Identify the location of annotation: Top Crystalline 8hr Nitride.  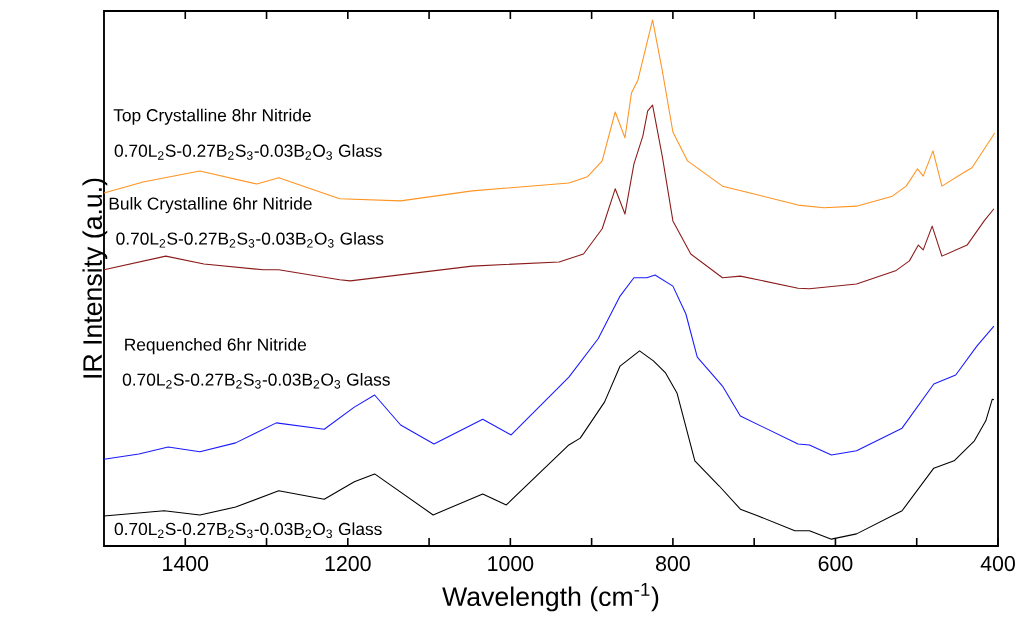
(212, 116).